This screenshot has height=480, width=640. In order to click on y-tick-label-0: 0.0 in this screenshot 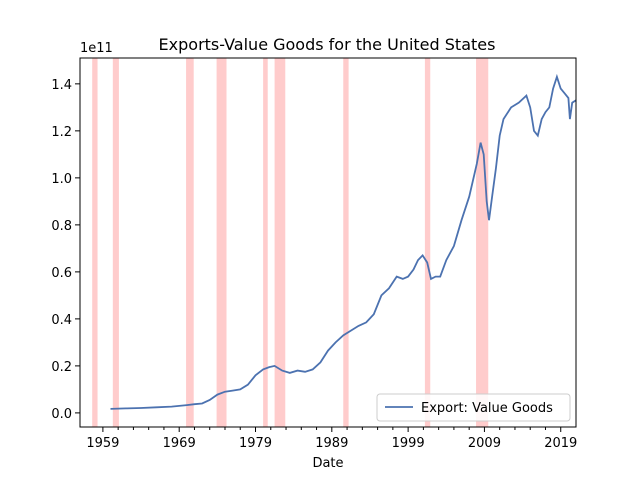, I will do `click(61, 414)`.